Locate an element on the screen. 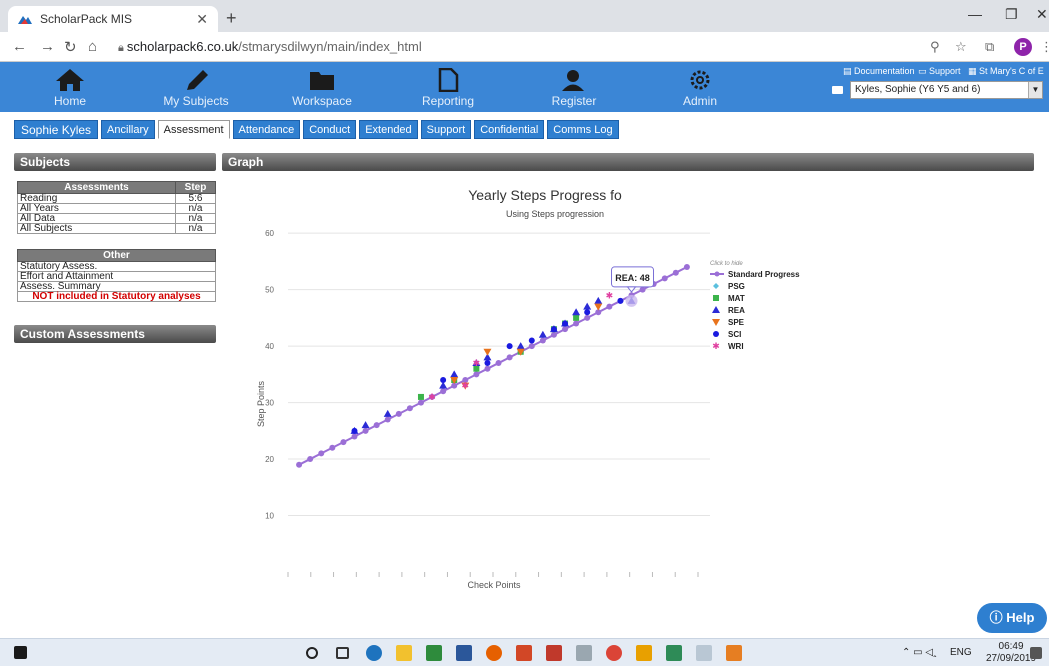 The height and width of the screenshot is (666, 1049). row-label: All Subjects is located at coordinates (96, 228).